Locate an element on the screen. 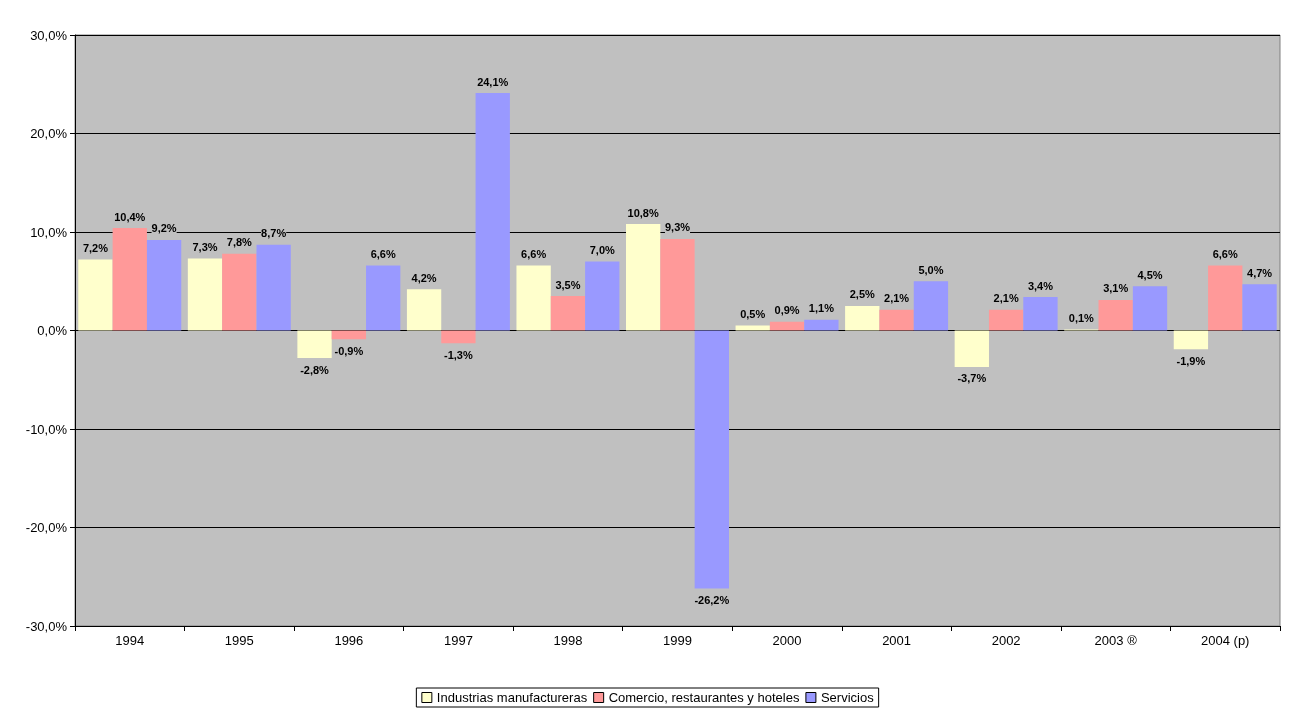 Image resolution: width=1295 pixels, height=711 pixels. y-tick-label: -30,0% is located at coordinates (46, 626).